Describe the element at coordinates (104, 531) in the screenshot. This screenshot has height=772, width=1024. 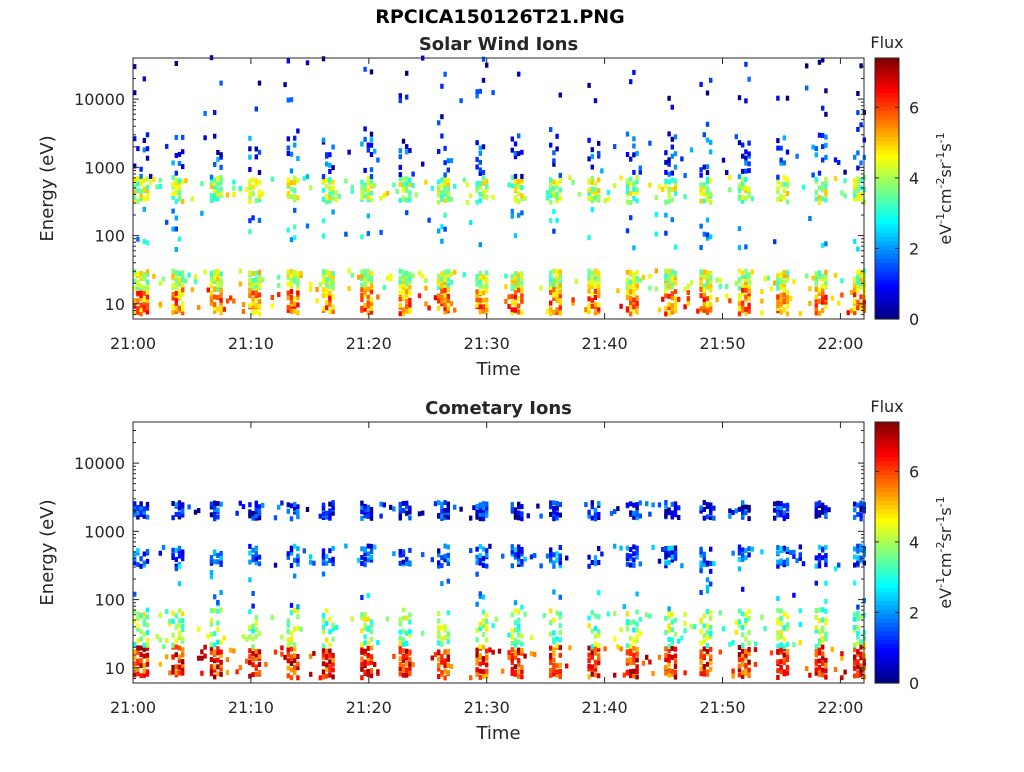
I see `y-tick-label: 1000` at that location.